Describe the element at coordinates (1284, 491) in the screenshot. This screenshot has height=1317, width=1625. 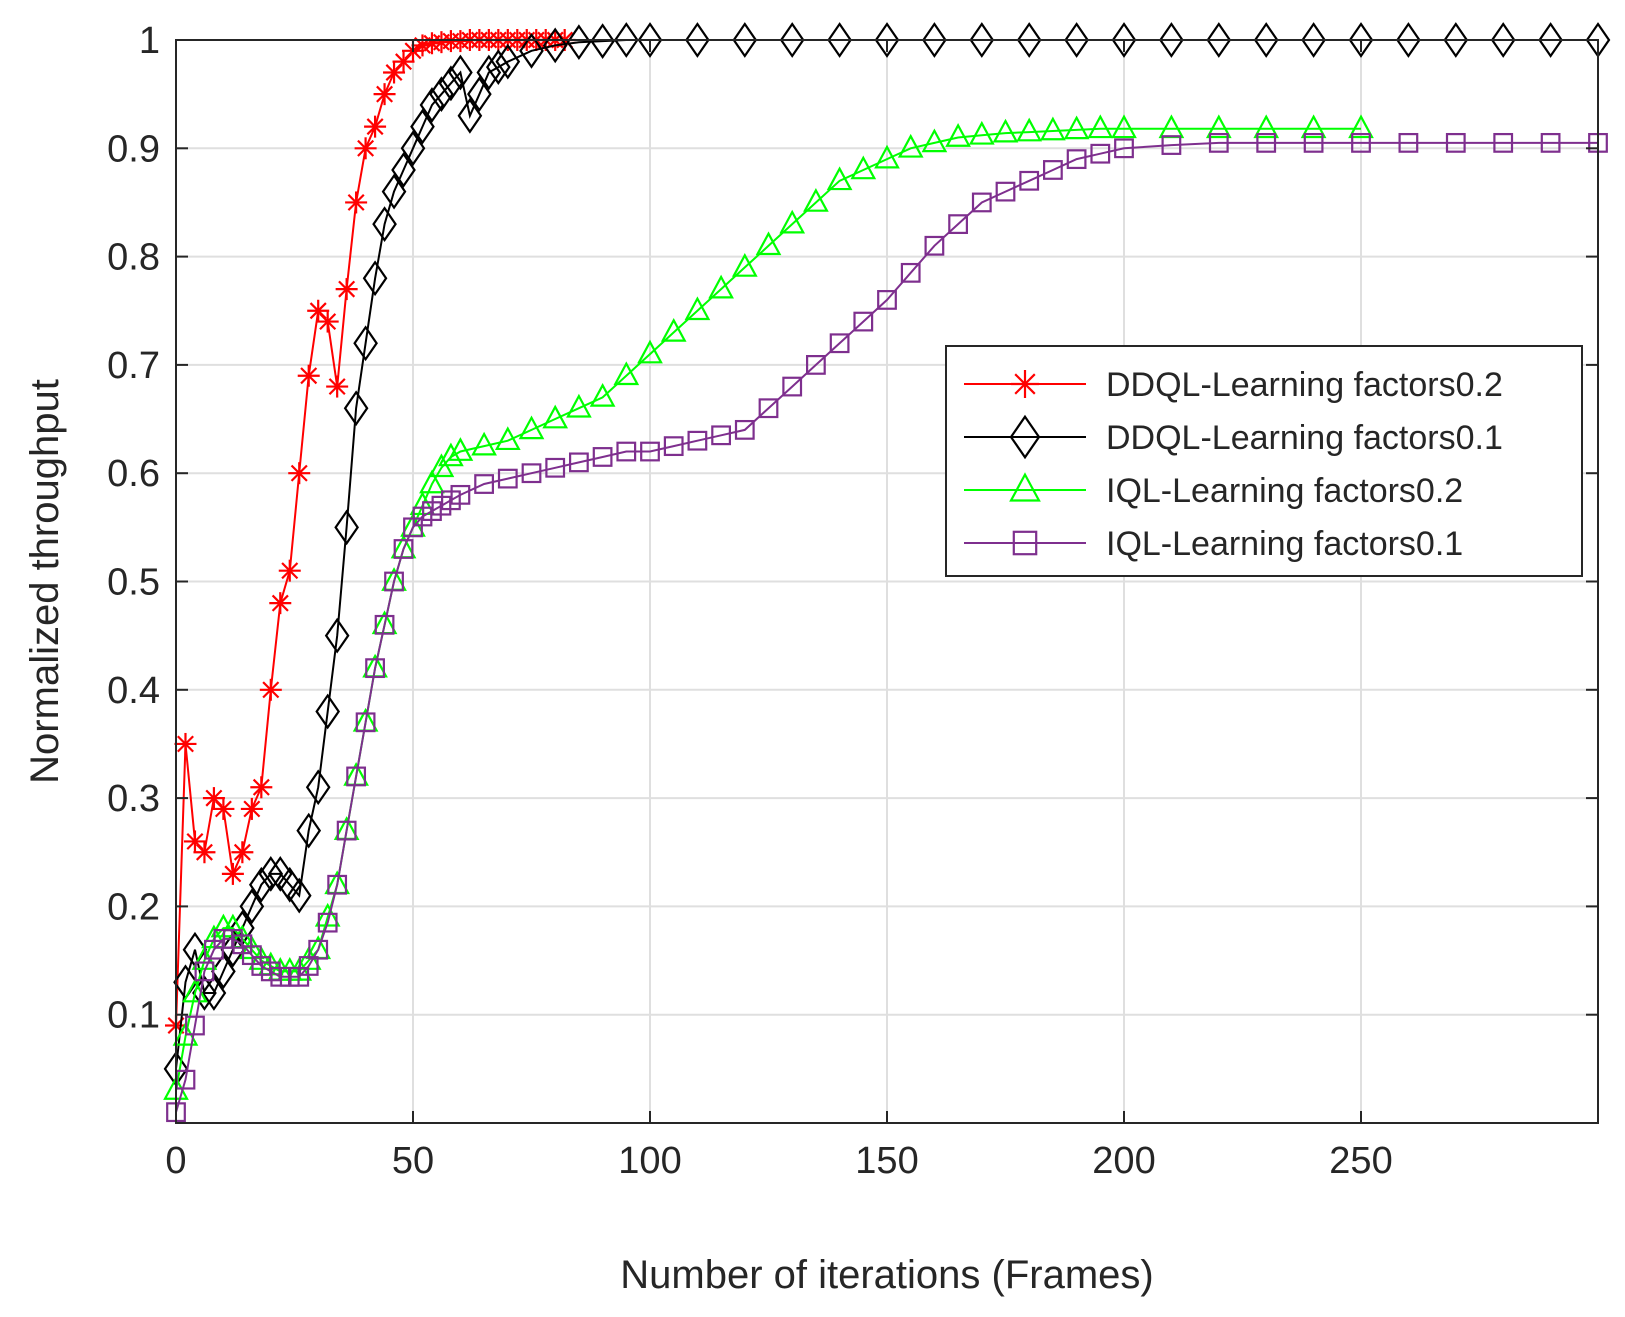
I see `legend-label: IQL-Learning factors0.2` at that location.